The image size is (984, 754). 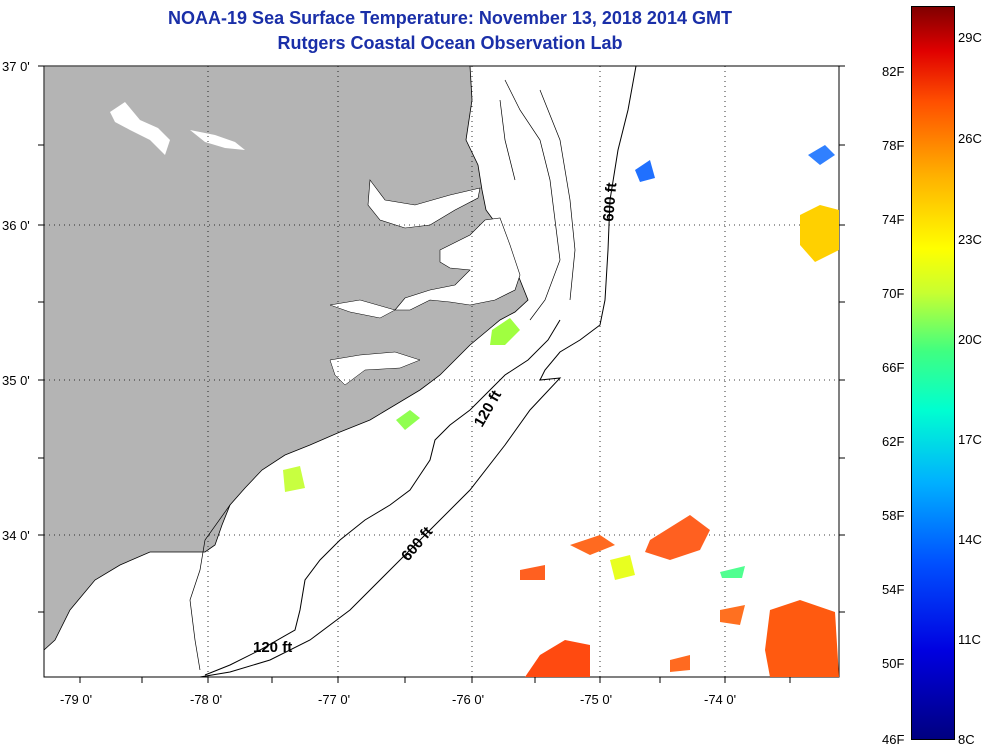 I want to click on neuse-river, so click(x=375, y=368).